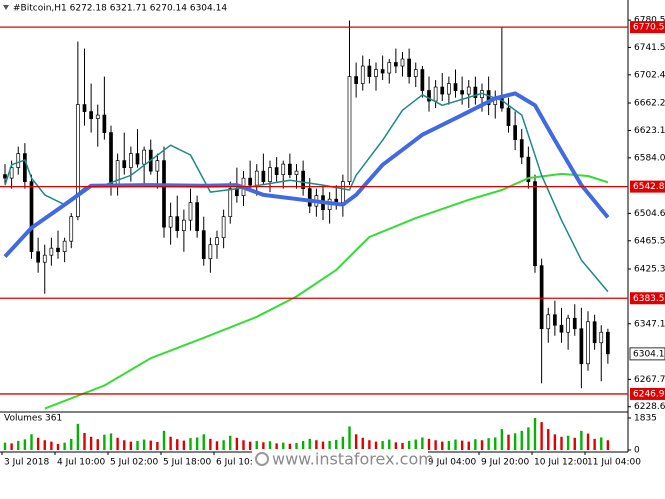 Image resolution: width=665 pixels, height=499 pixels. I want to click on watermark-background, so click(340, 459).